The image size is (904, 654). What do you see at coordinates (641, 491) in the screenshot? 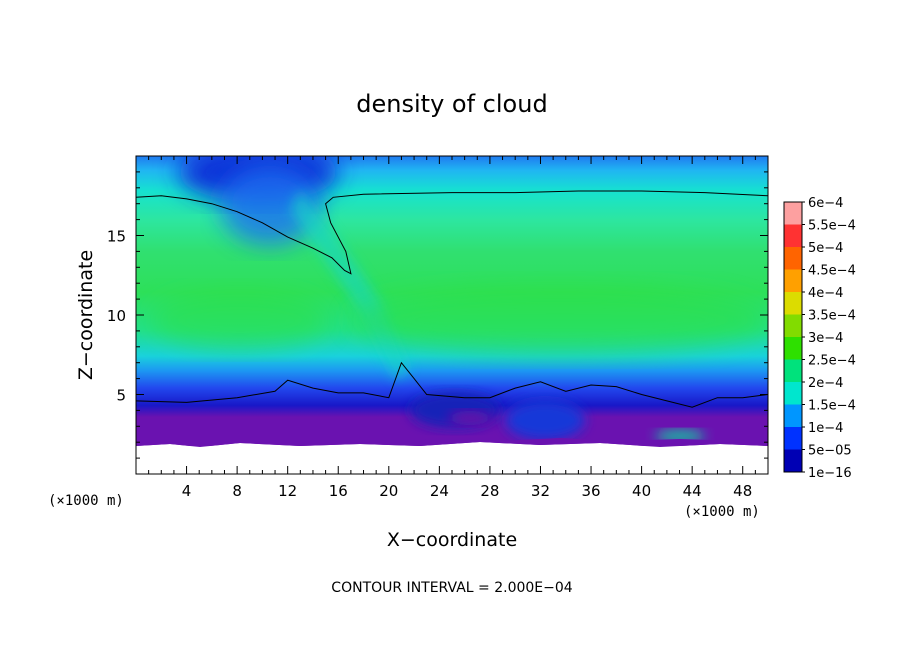
I see `x-tick-label: 40` at bounding box center [641, 491].